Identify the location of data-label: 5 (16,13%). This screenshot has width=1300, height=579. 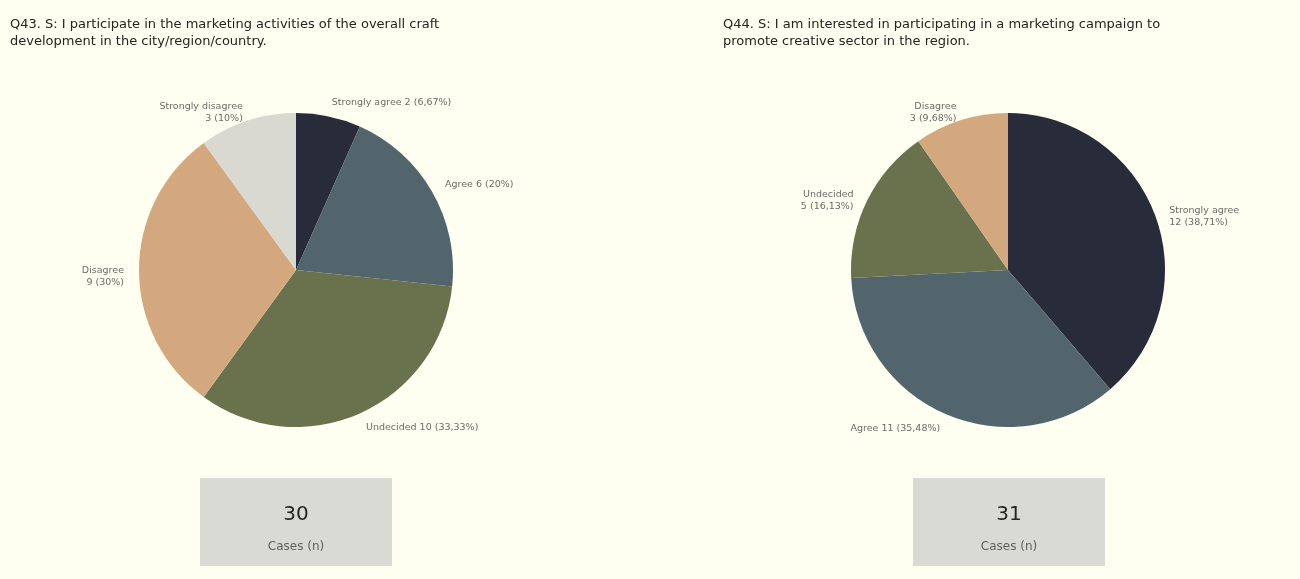
(827, 206).